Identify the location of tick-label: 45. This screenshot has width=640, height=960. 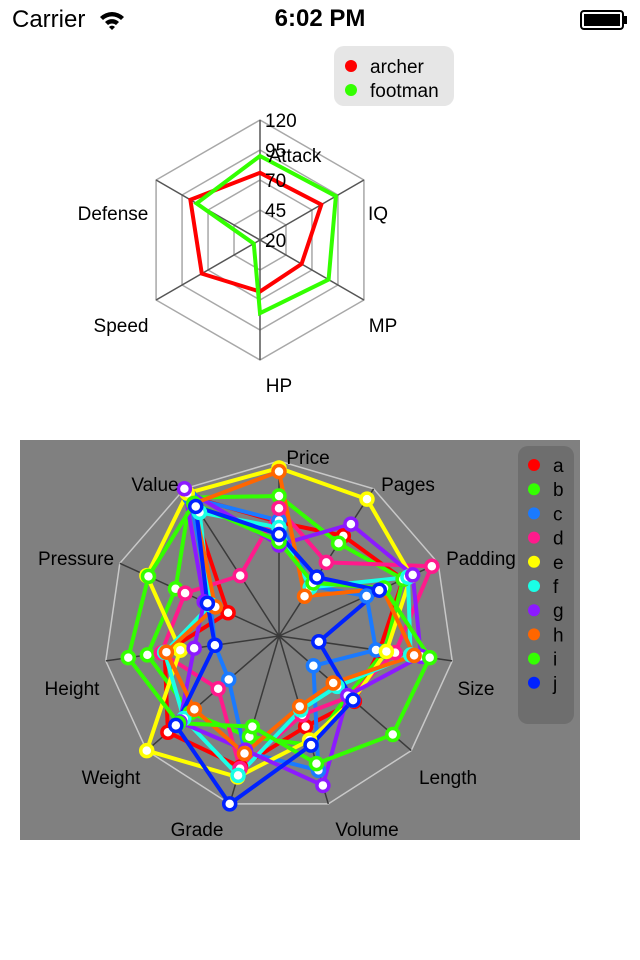
(275, 211).